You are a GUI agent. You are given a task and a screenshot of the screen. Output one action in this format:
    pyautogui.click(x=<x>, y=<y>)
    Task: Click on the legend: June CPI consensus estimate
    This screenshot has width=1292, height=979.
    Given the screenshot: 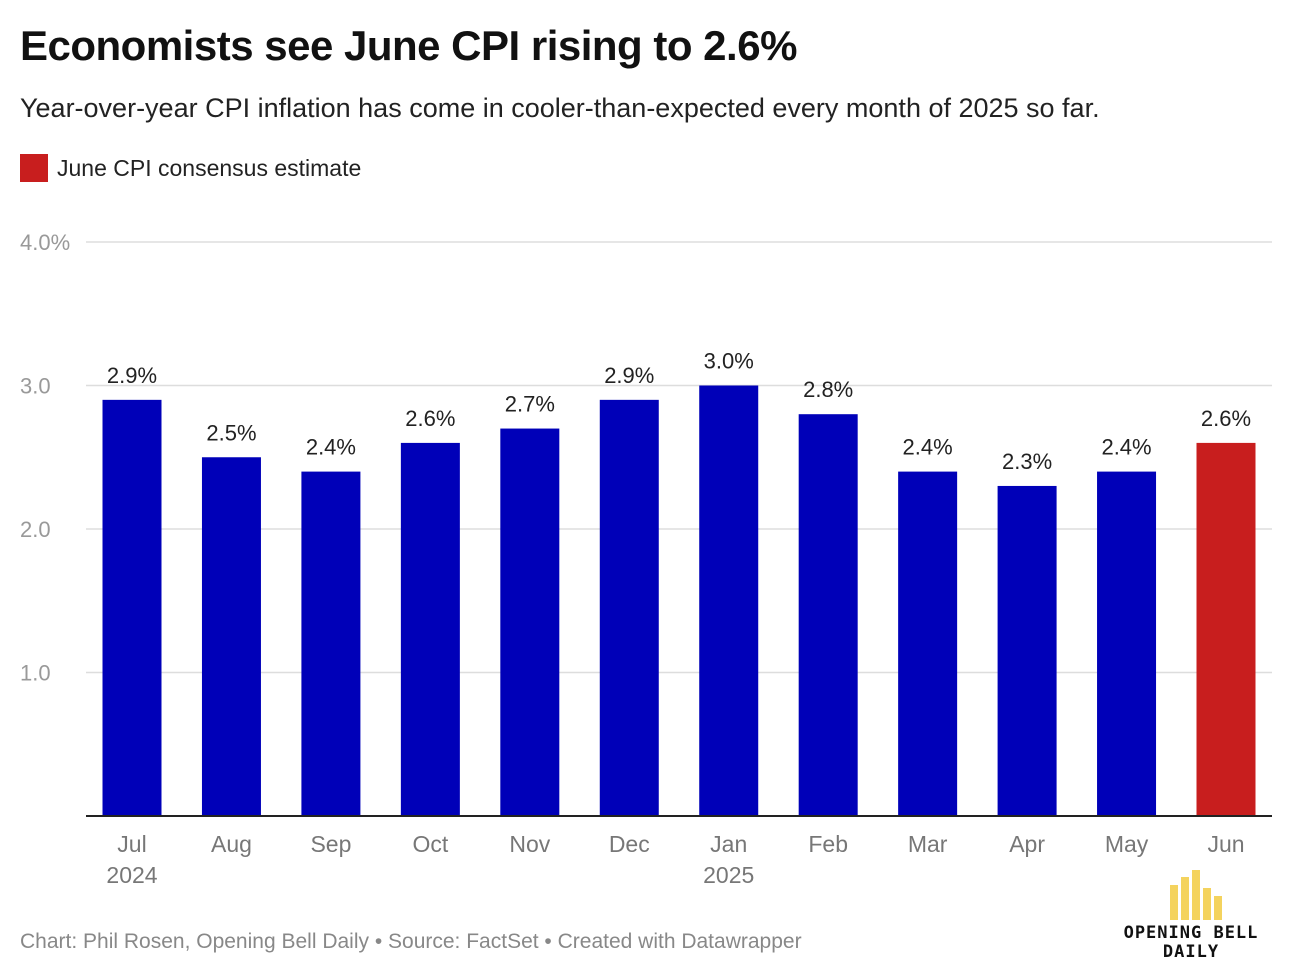 What is the action you would take?
    pyautogui.click(x=190, y=168)
    